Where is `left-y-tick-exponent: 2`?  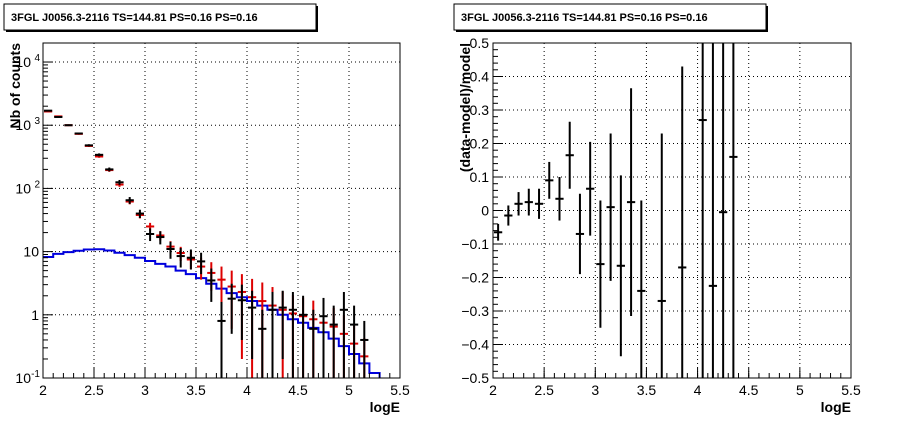 left-y-tick-exponent: 2 is located at coordinates (37, 184).